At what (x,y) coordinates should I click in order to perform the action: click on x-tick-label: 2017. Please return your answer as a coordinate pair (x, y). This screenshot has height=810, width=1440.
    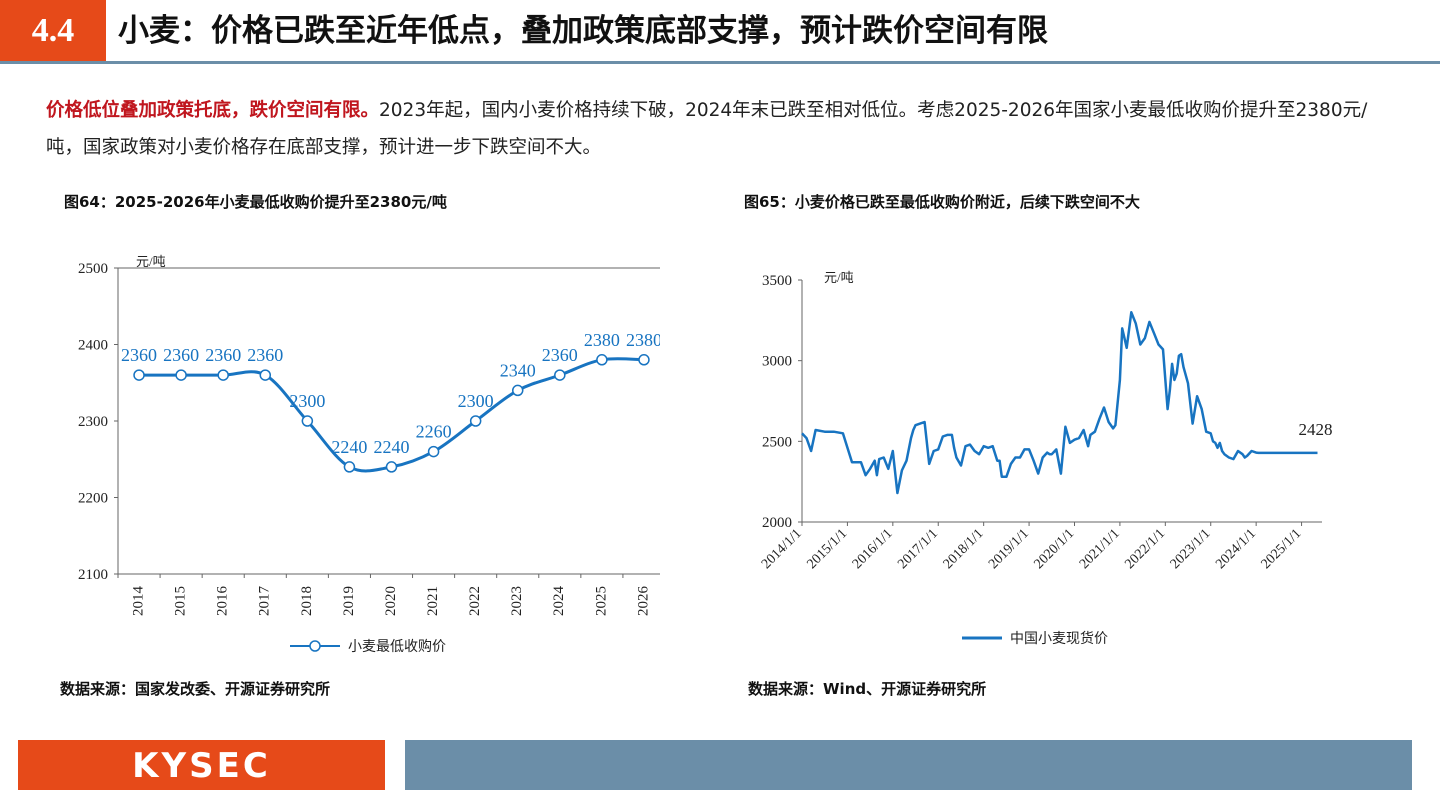
    Looking at the image, I should click on (265, 601).